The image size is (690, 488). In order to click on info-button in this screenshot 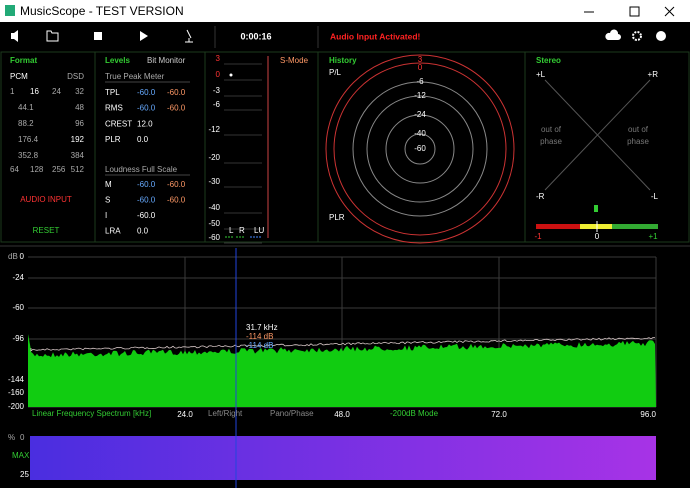, I will do `click(661, 36)`.